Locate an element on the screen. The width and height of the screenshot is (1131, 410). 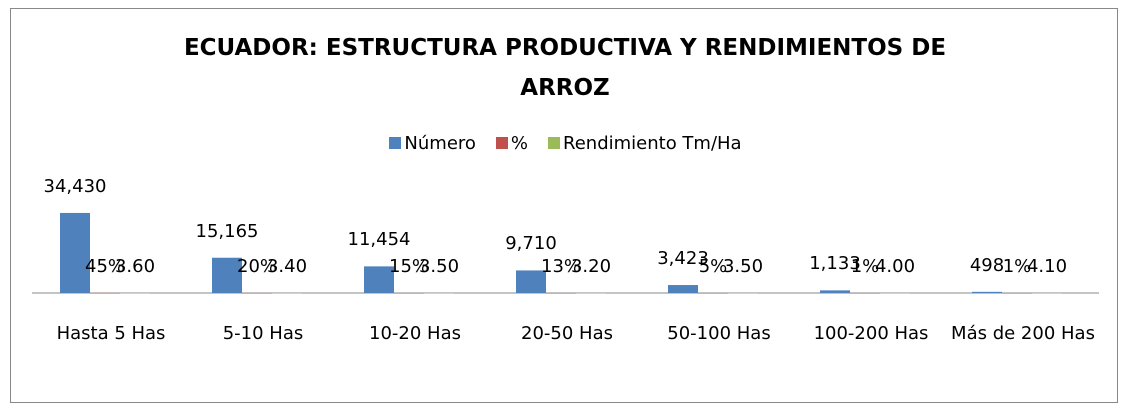
data-label: 1,133 is located at coordinates (835, 264).